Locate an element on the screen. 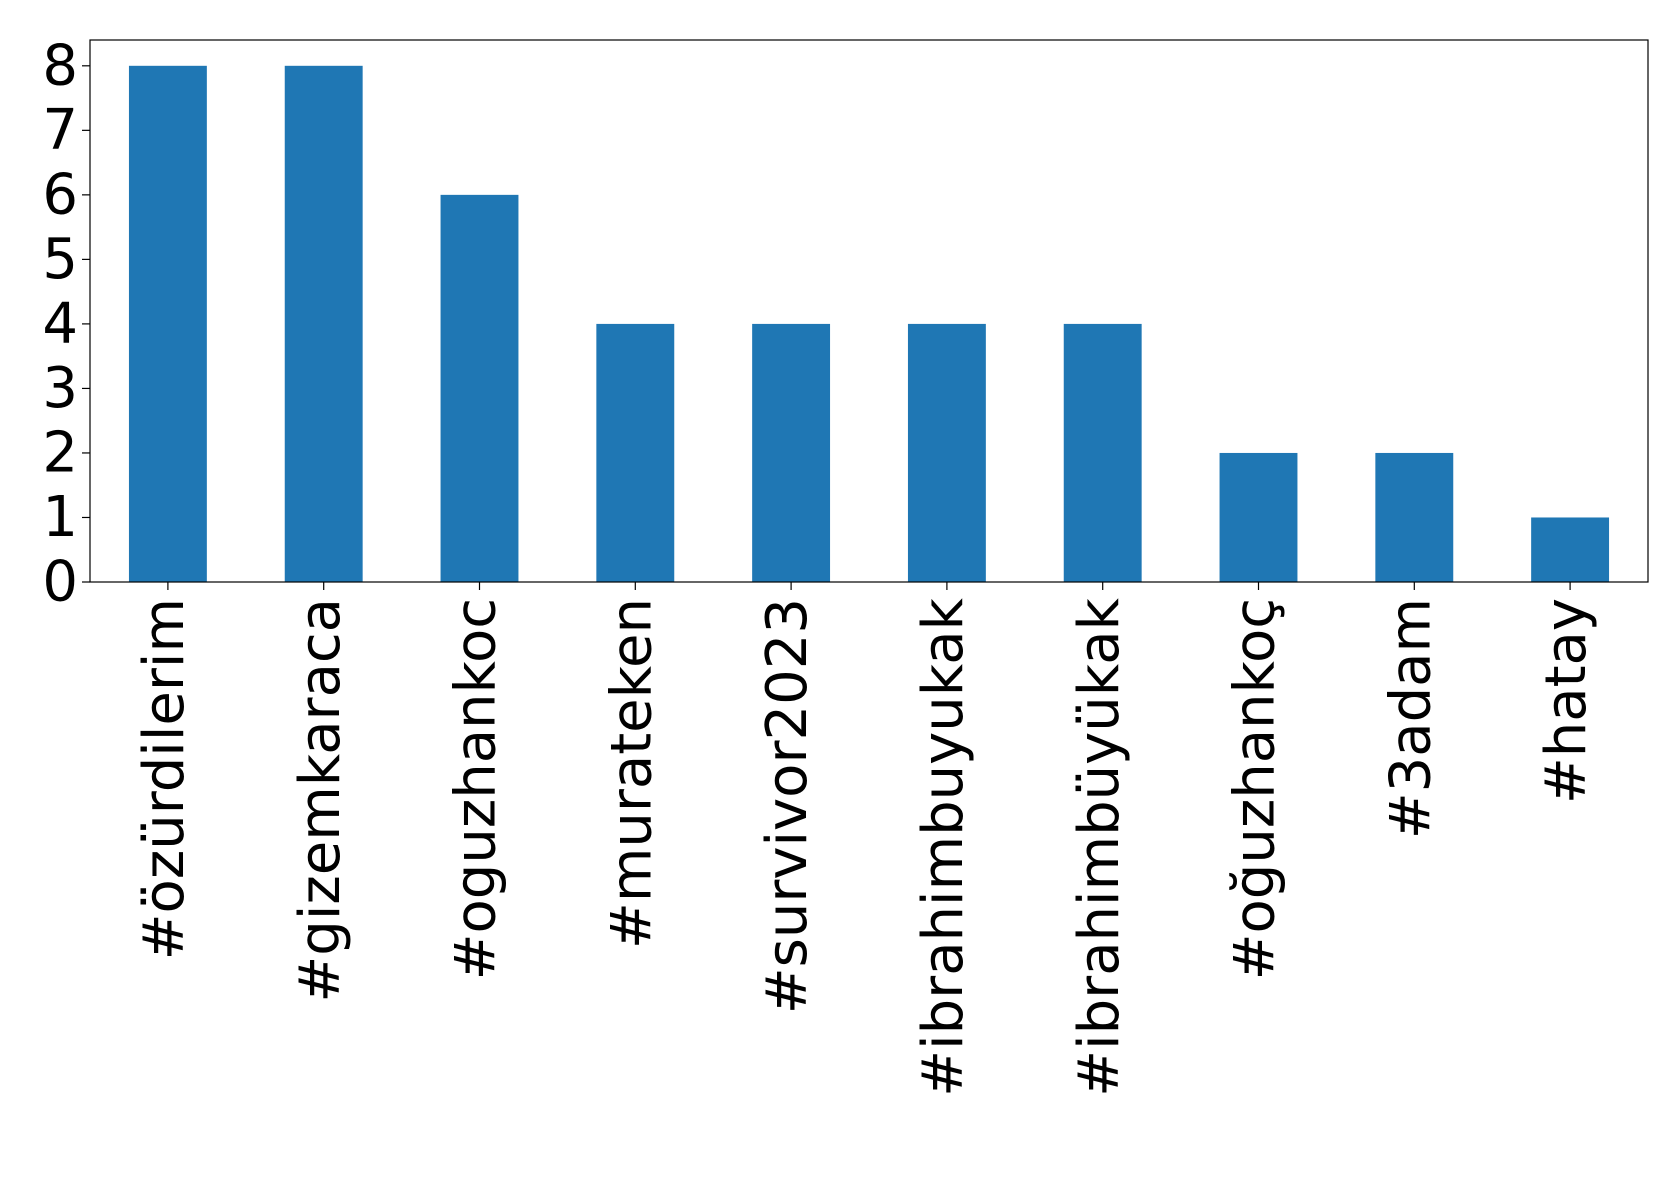  y-tick-label: 2 is located at coordinates (60, 452).